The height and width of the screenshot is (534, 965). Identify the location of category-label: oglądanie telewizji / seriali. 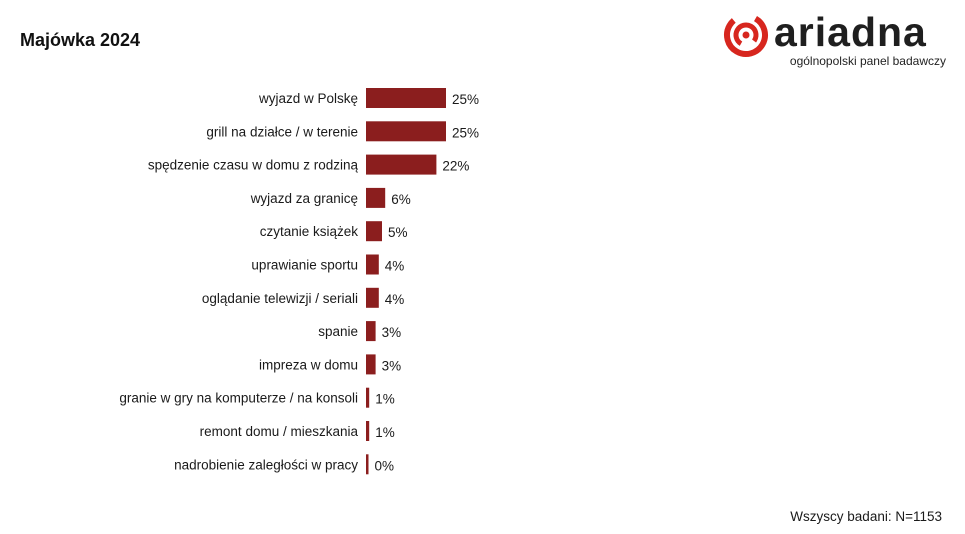
(280, 298).